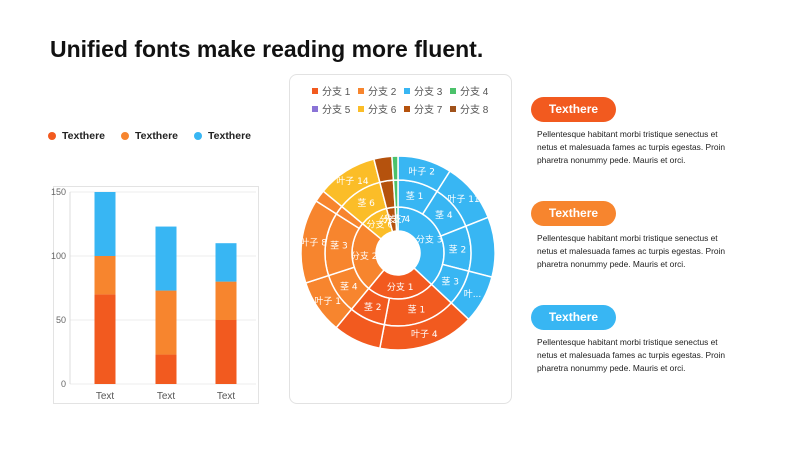  Describe the element at coordinates (429, 239) in the screenshot. I see `branch-label: 分支 3` at that location.